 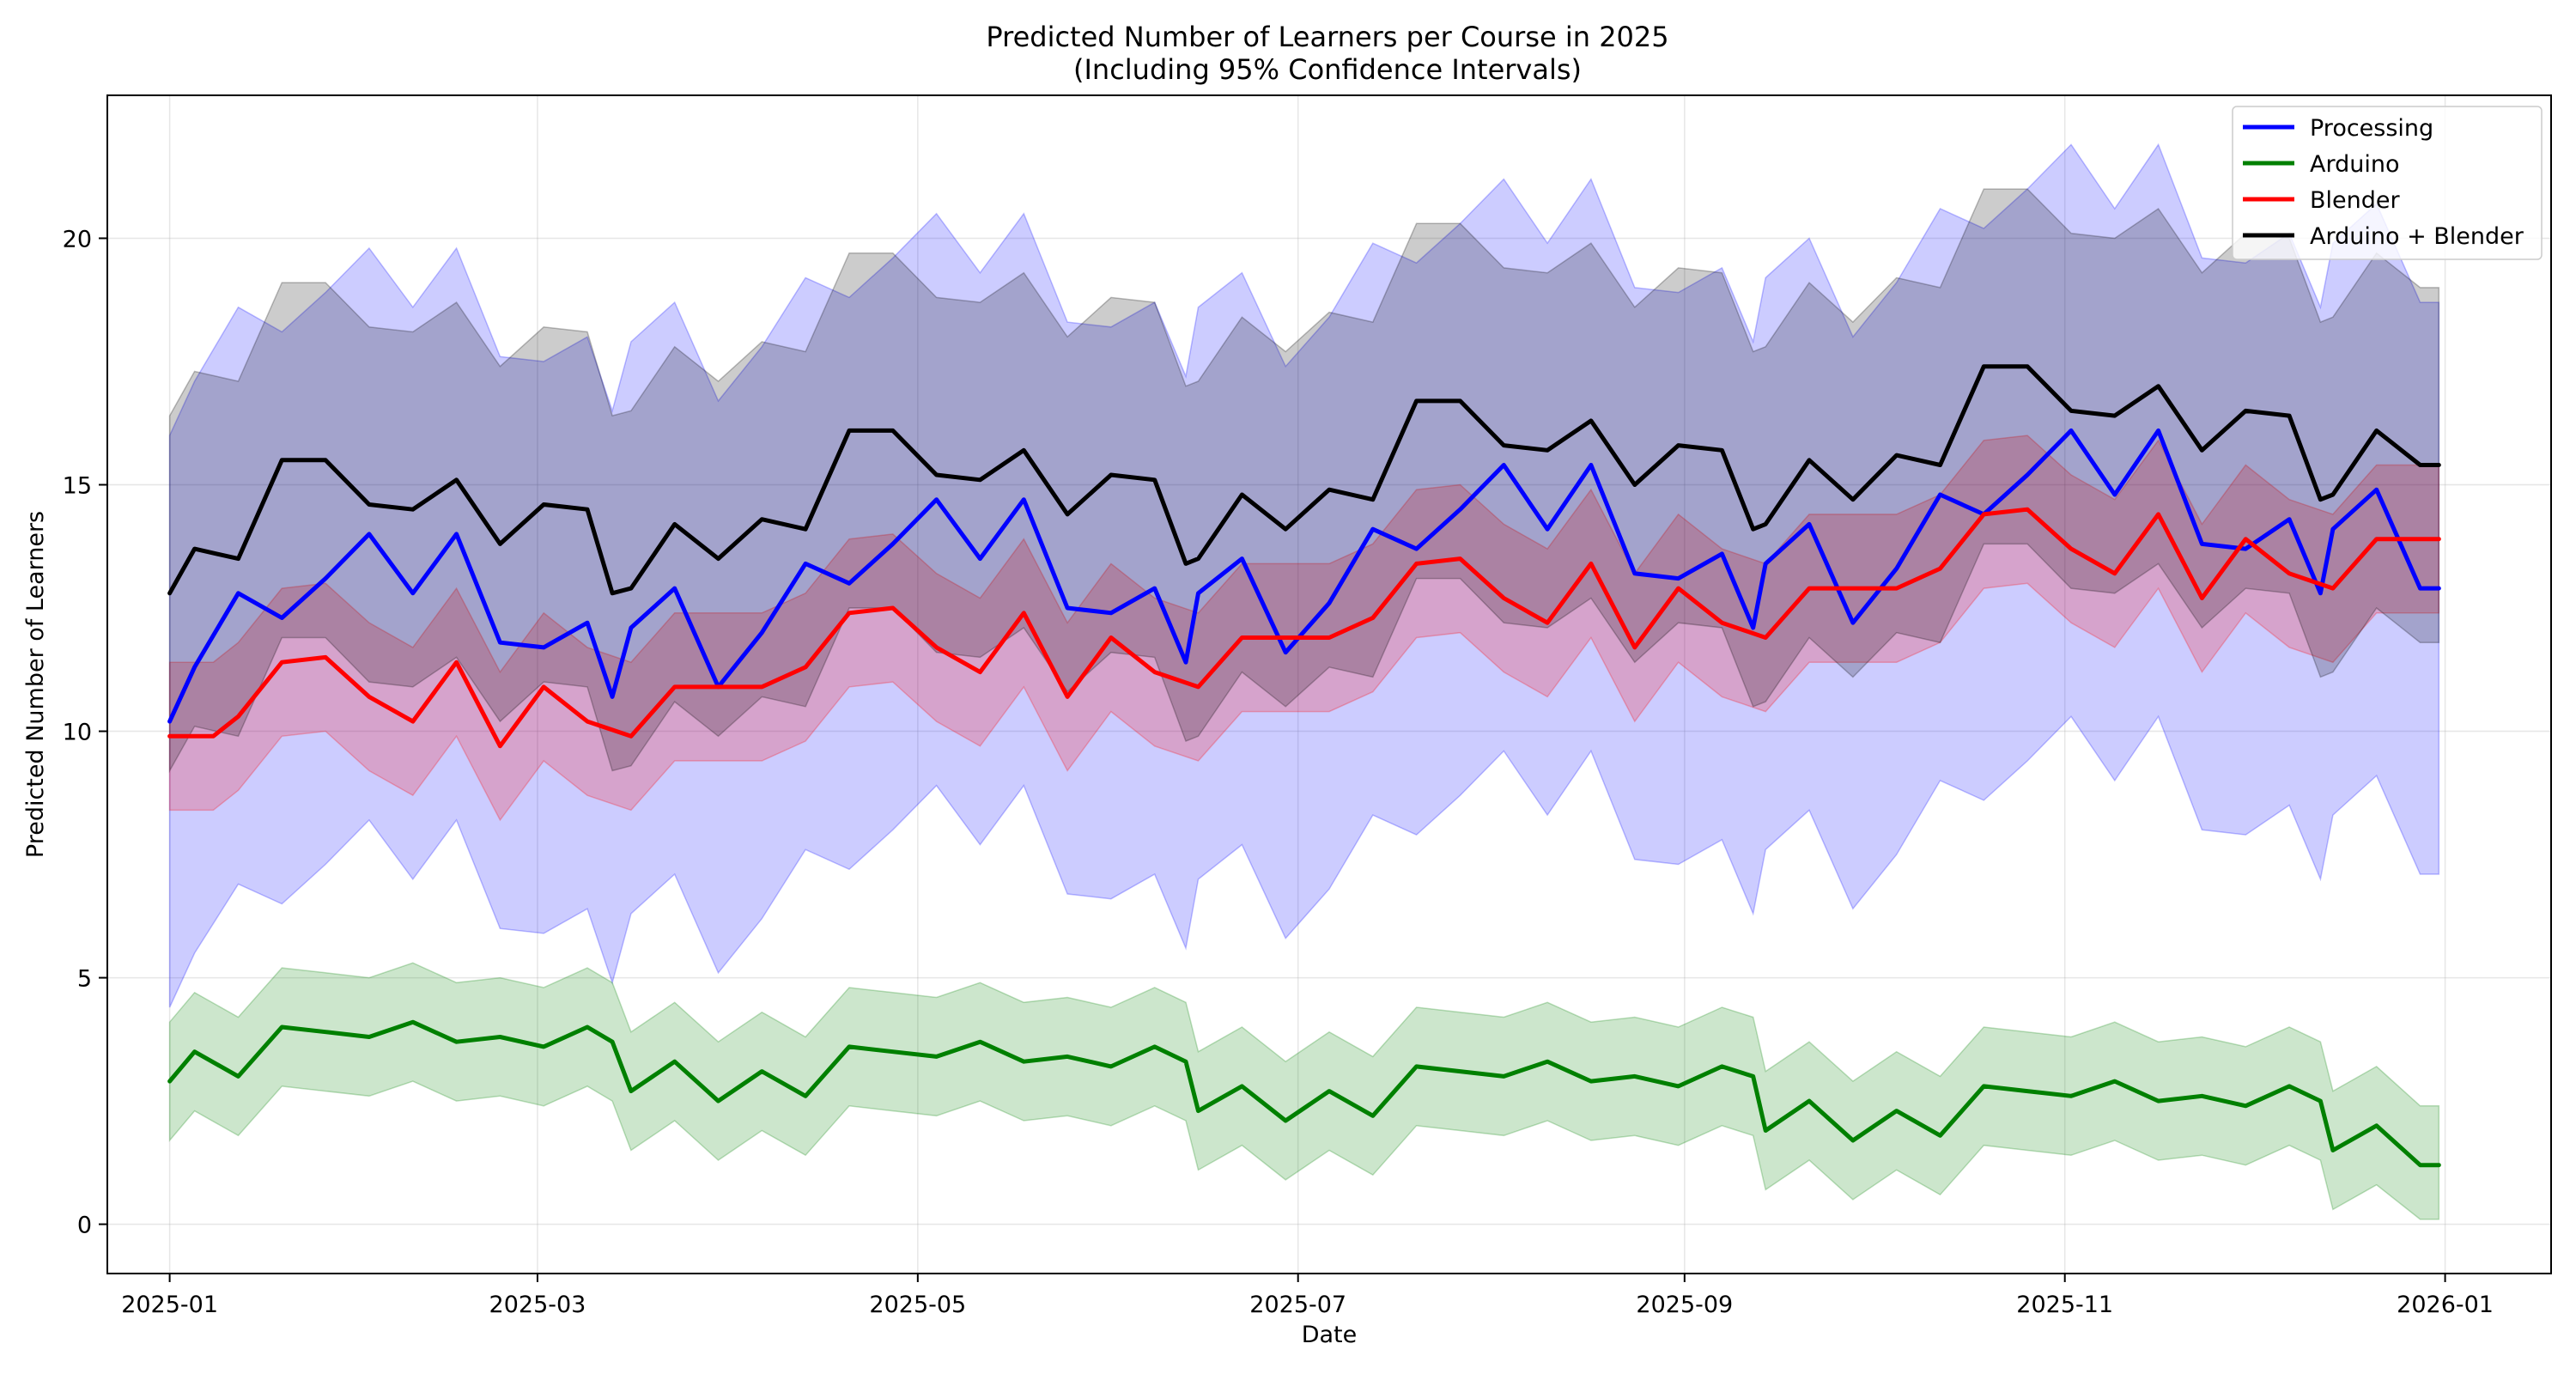 I want to click on x-tick-label: 2025-05, so click(x=918, y=1305).